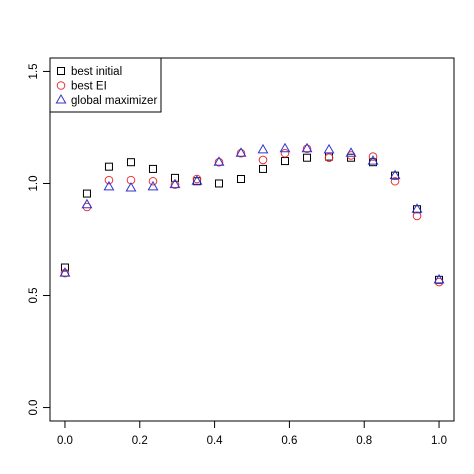 The height and width of the screenshot is (474, 474). What do you see at coordinates (34, 408) in the screenshot?
I see `y-tick-label: 0.0` at bounding box center [34, 408].